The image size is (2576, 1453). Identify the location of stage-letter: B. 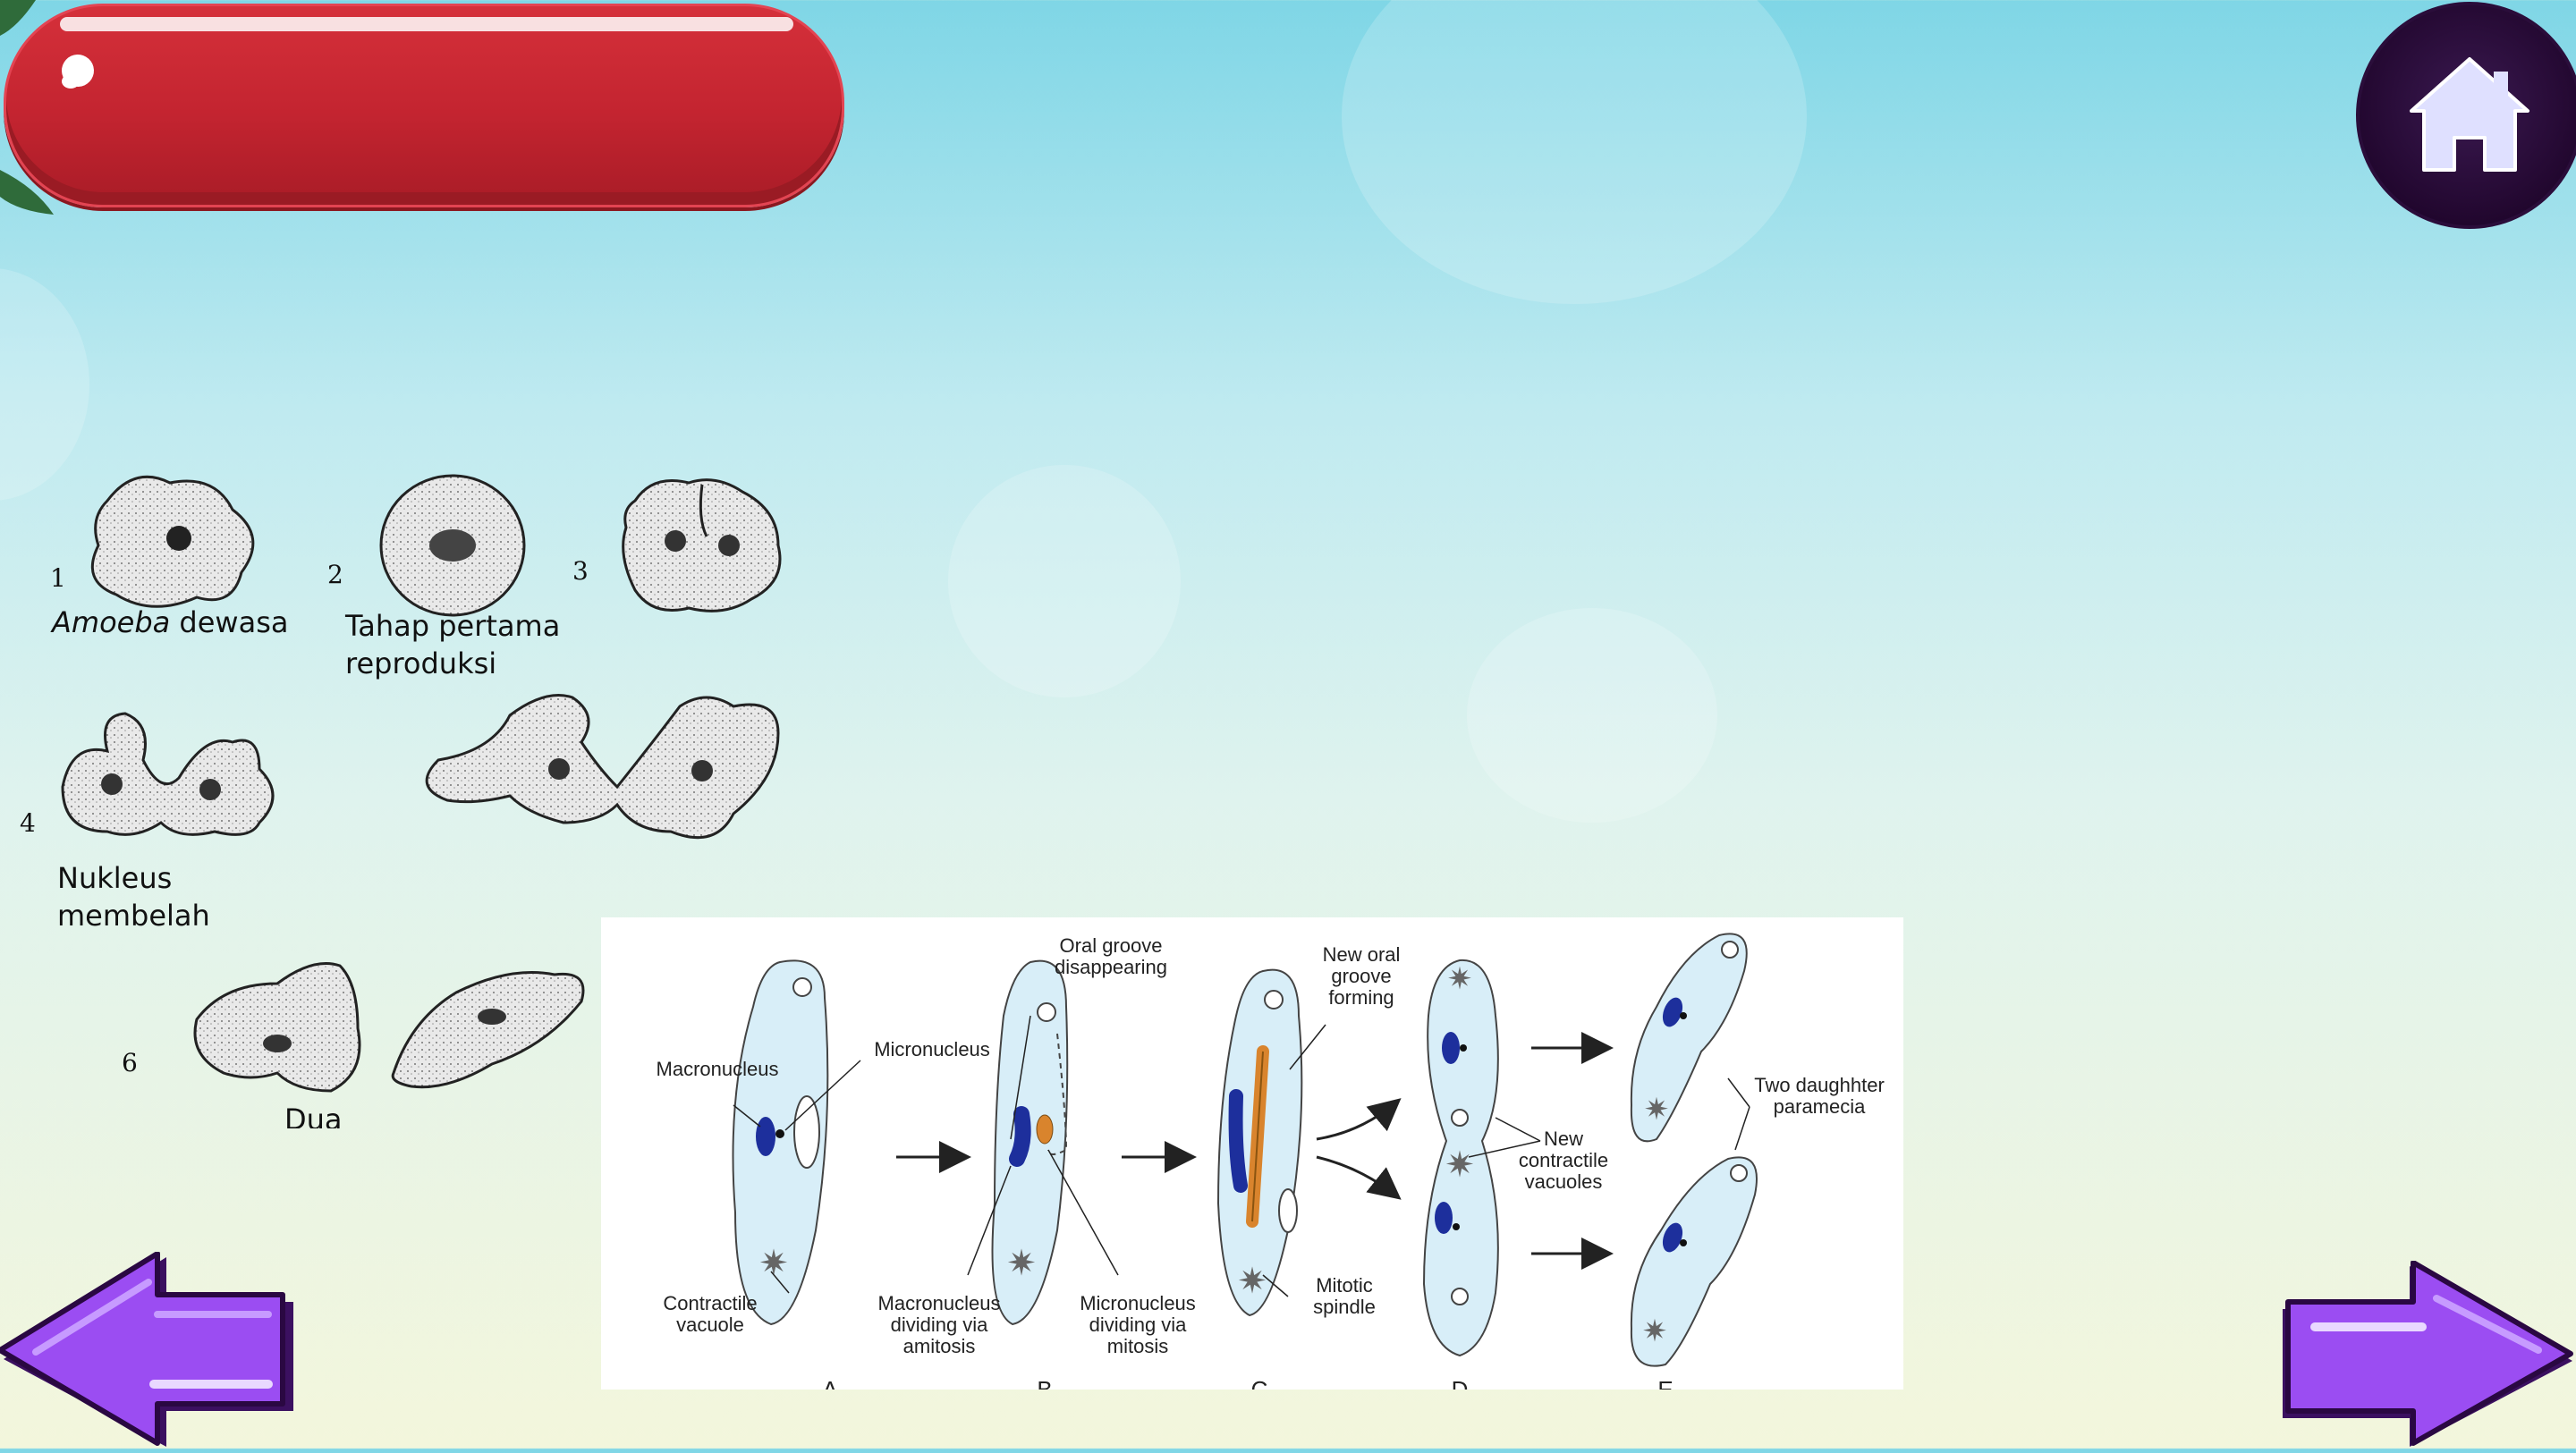
(1045, 1384).